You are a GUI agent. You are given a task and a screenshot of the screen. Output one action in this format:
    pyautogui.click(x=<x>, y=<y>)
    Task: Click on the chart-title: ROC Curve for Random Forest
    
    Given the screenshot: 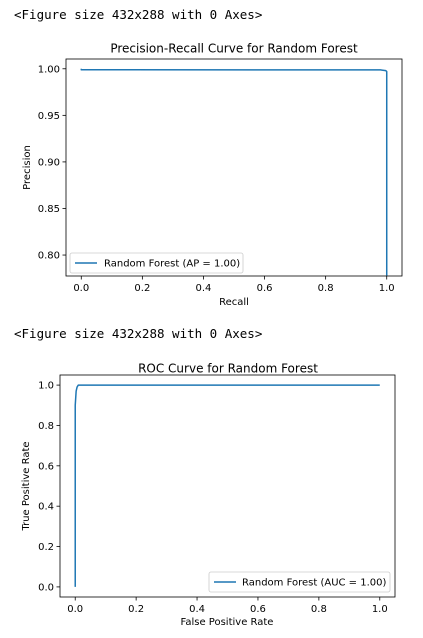 What is the action you would take?
    pyautogui.click(x=228, y=369)
    